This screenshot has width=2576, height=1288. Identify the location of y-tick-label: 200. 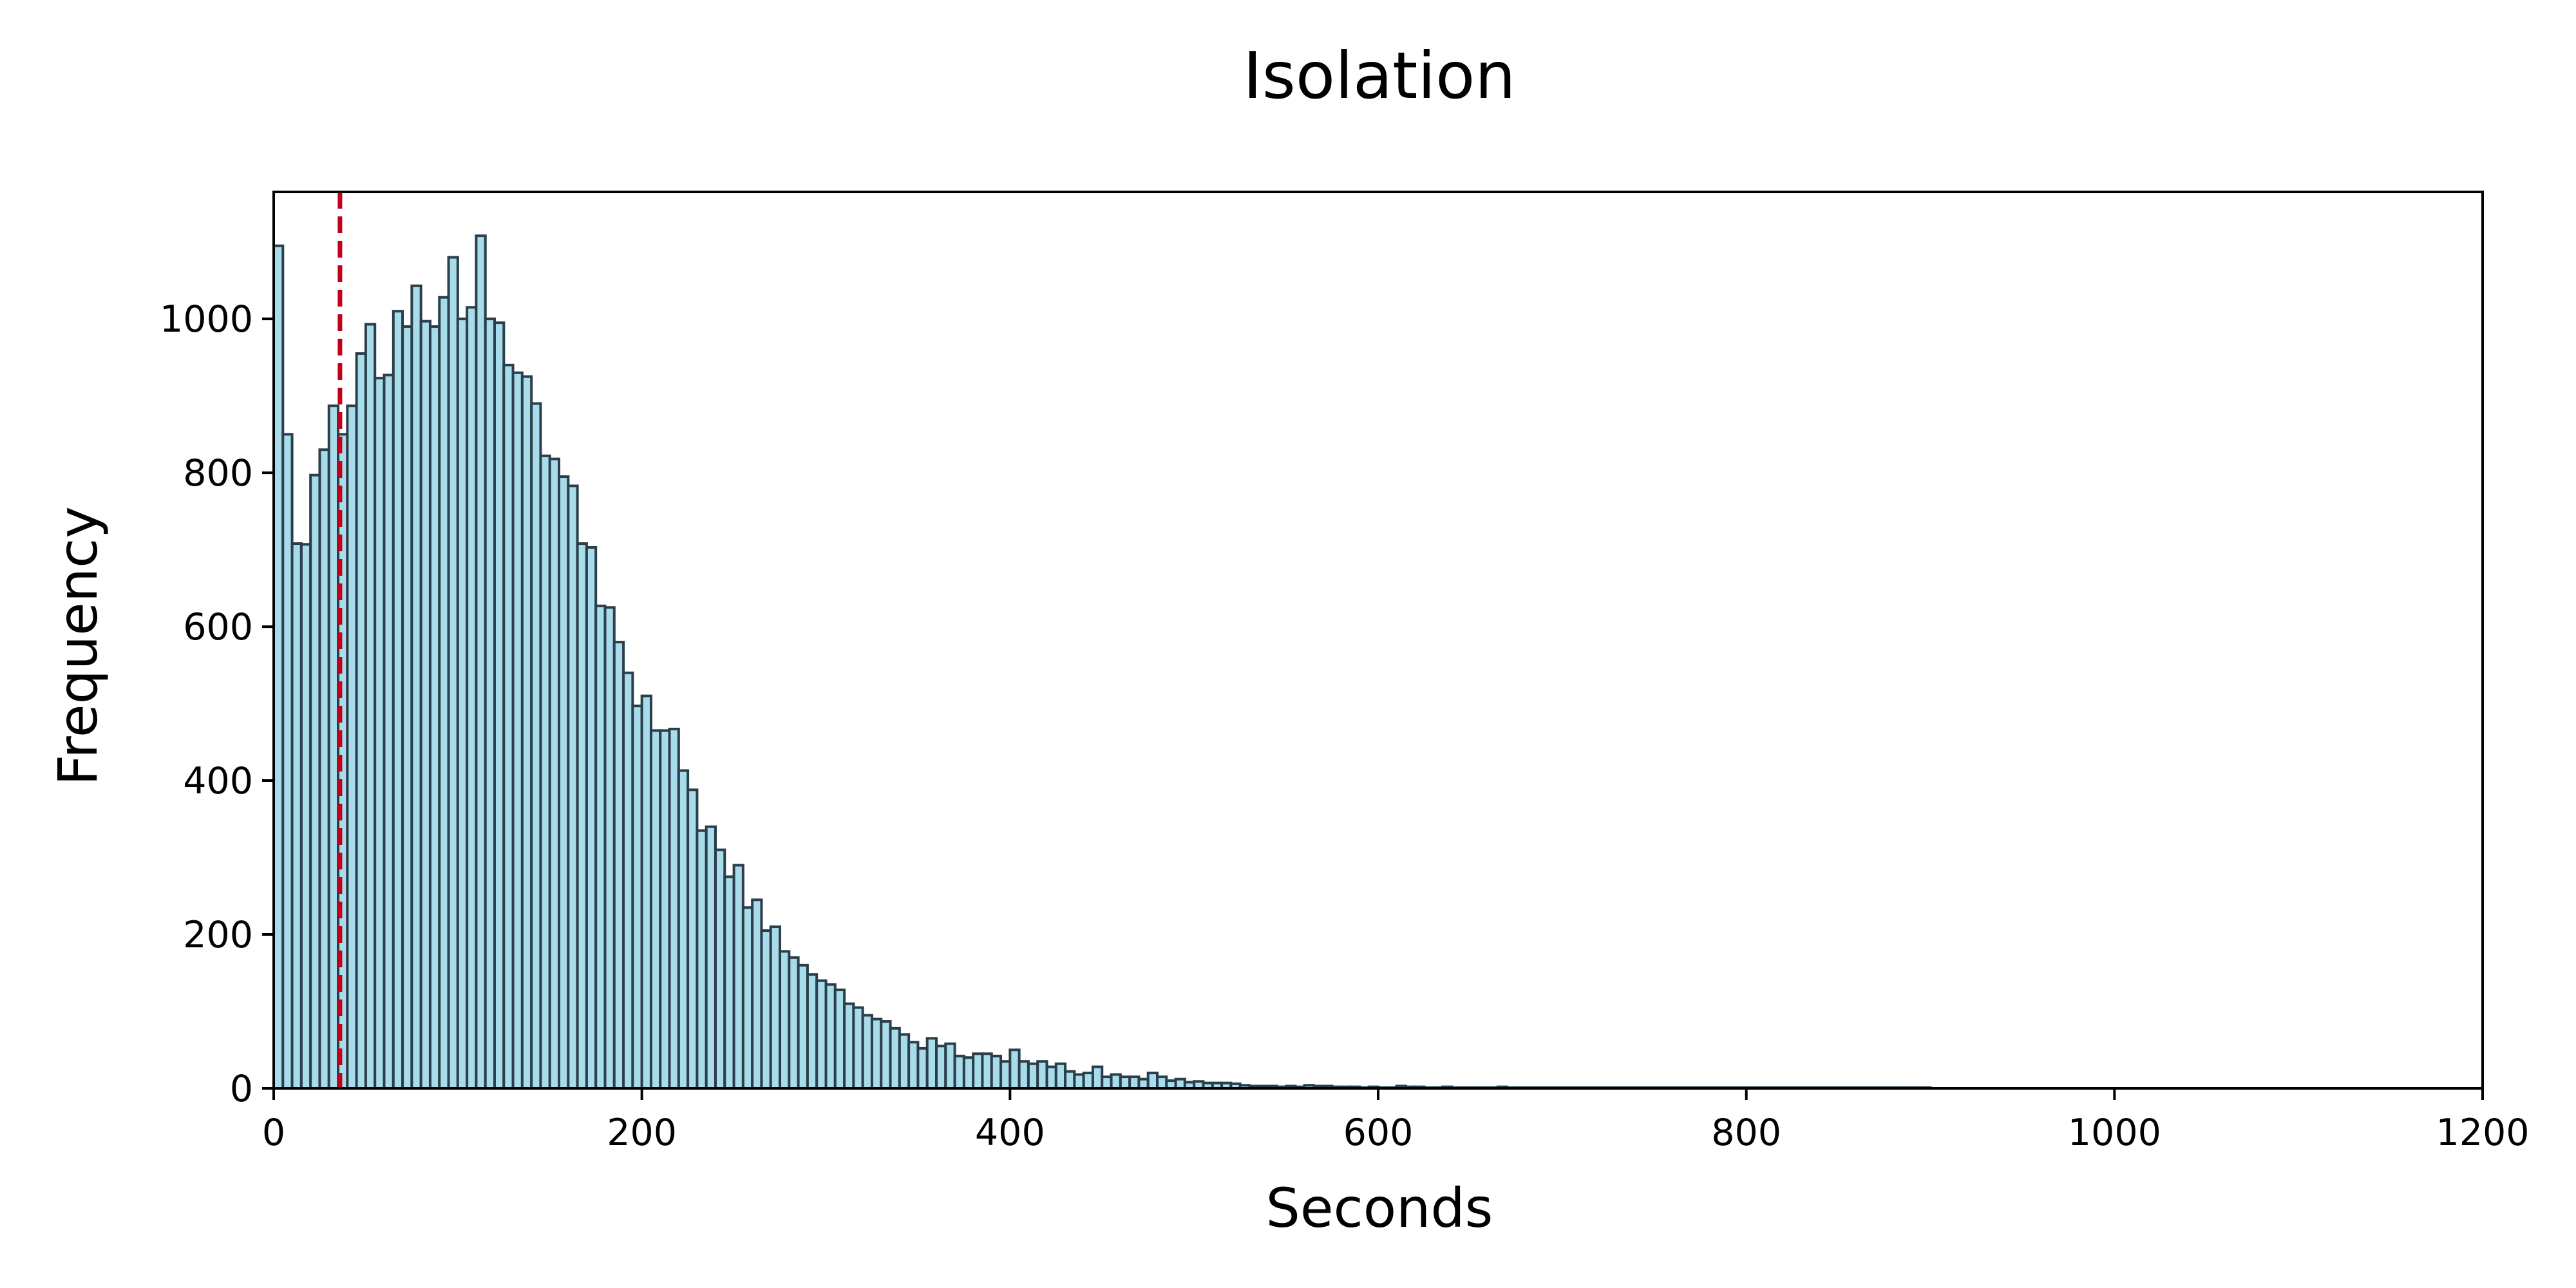
(218, 935).